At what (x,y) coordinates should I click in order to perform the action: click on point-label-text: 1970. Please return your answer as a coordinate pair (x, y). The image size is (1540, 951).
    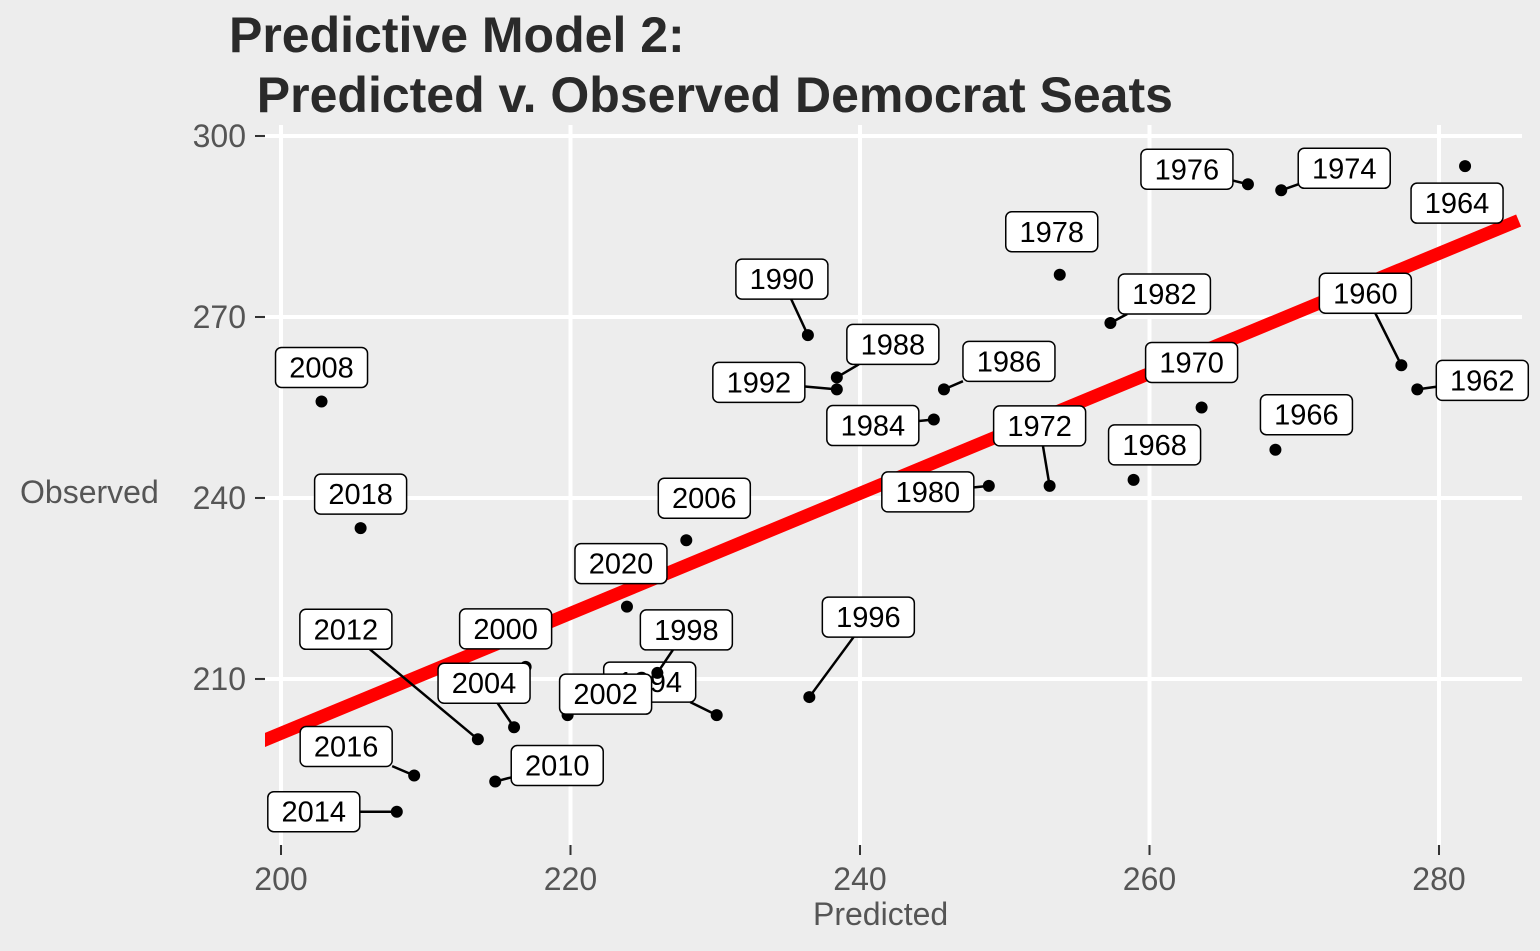
    Looking at the image, I should click on (1191, 363).